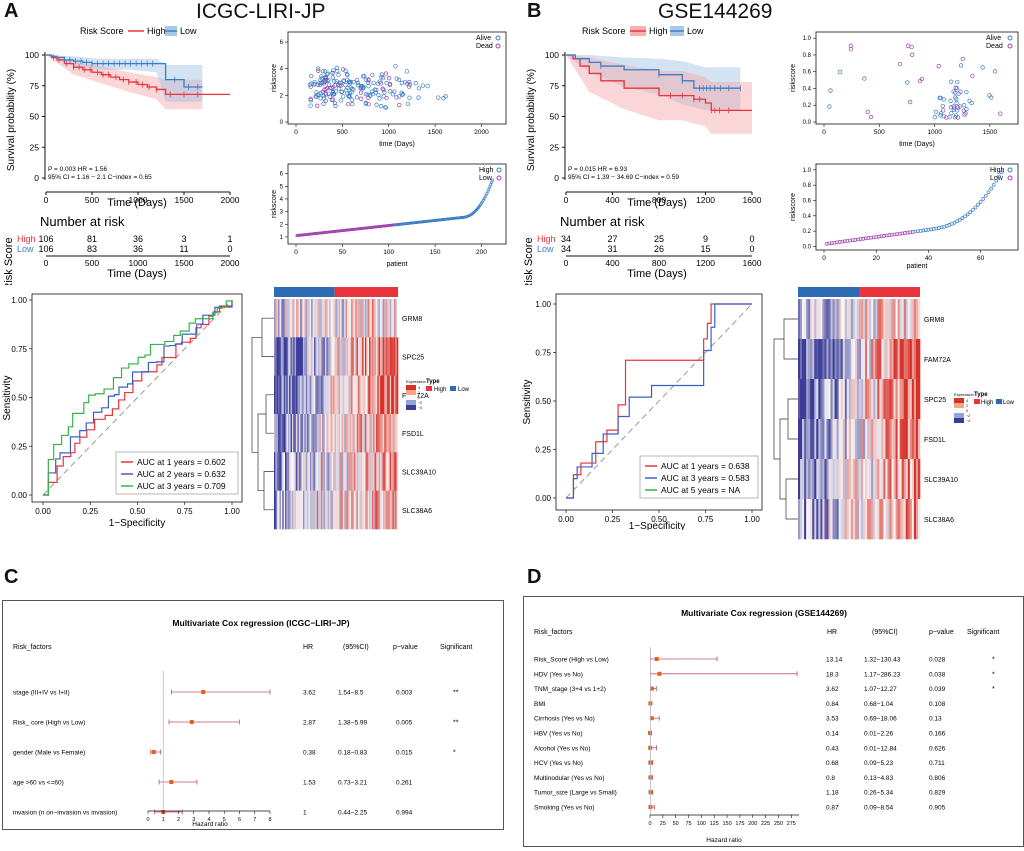 Image resolution: width=1024 pixels, height=851 pixels. What do you see at coordinates (177, 473) in the screenshot?
I see `roc-a-legend-box` at bounding box center [177, 473].